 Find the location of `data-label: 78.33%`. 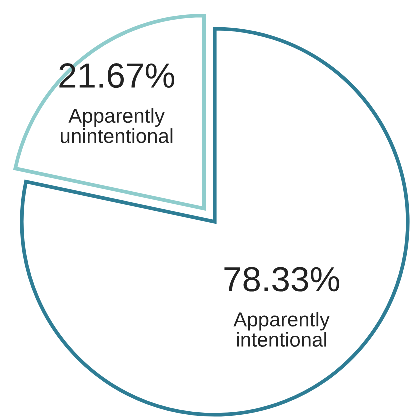

data-label: 78.33% is located at coordinates (282, 279).